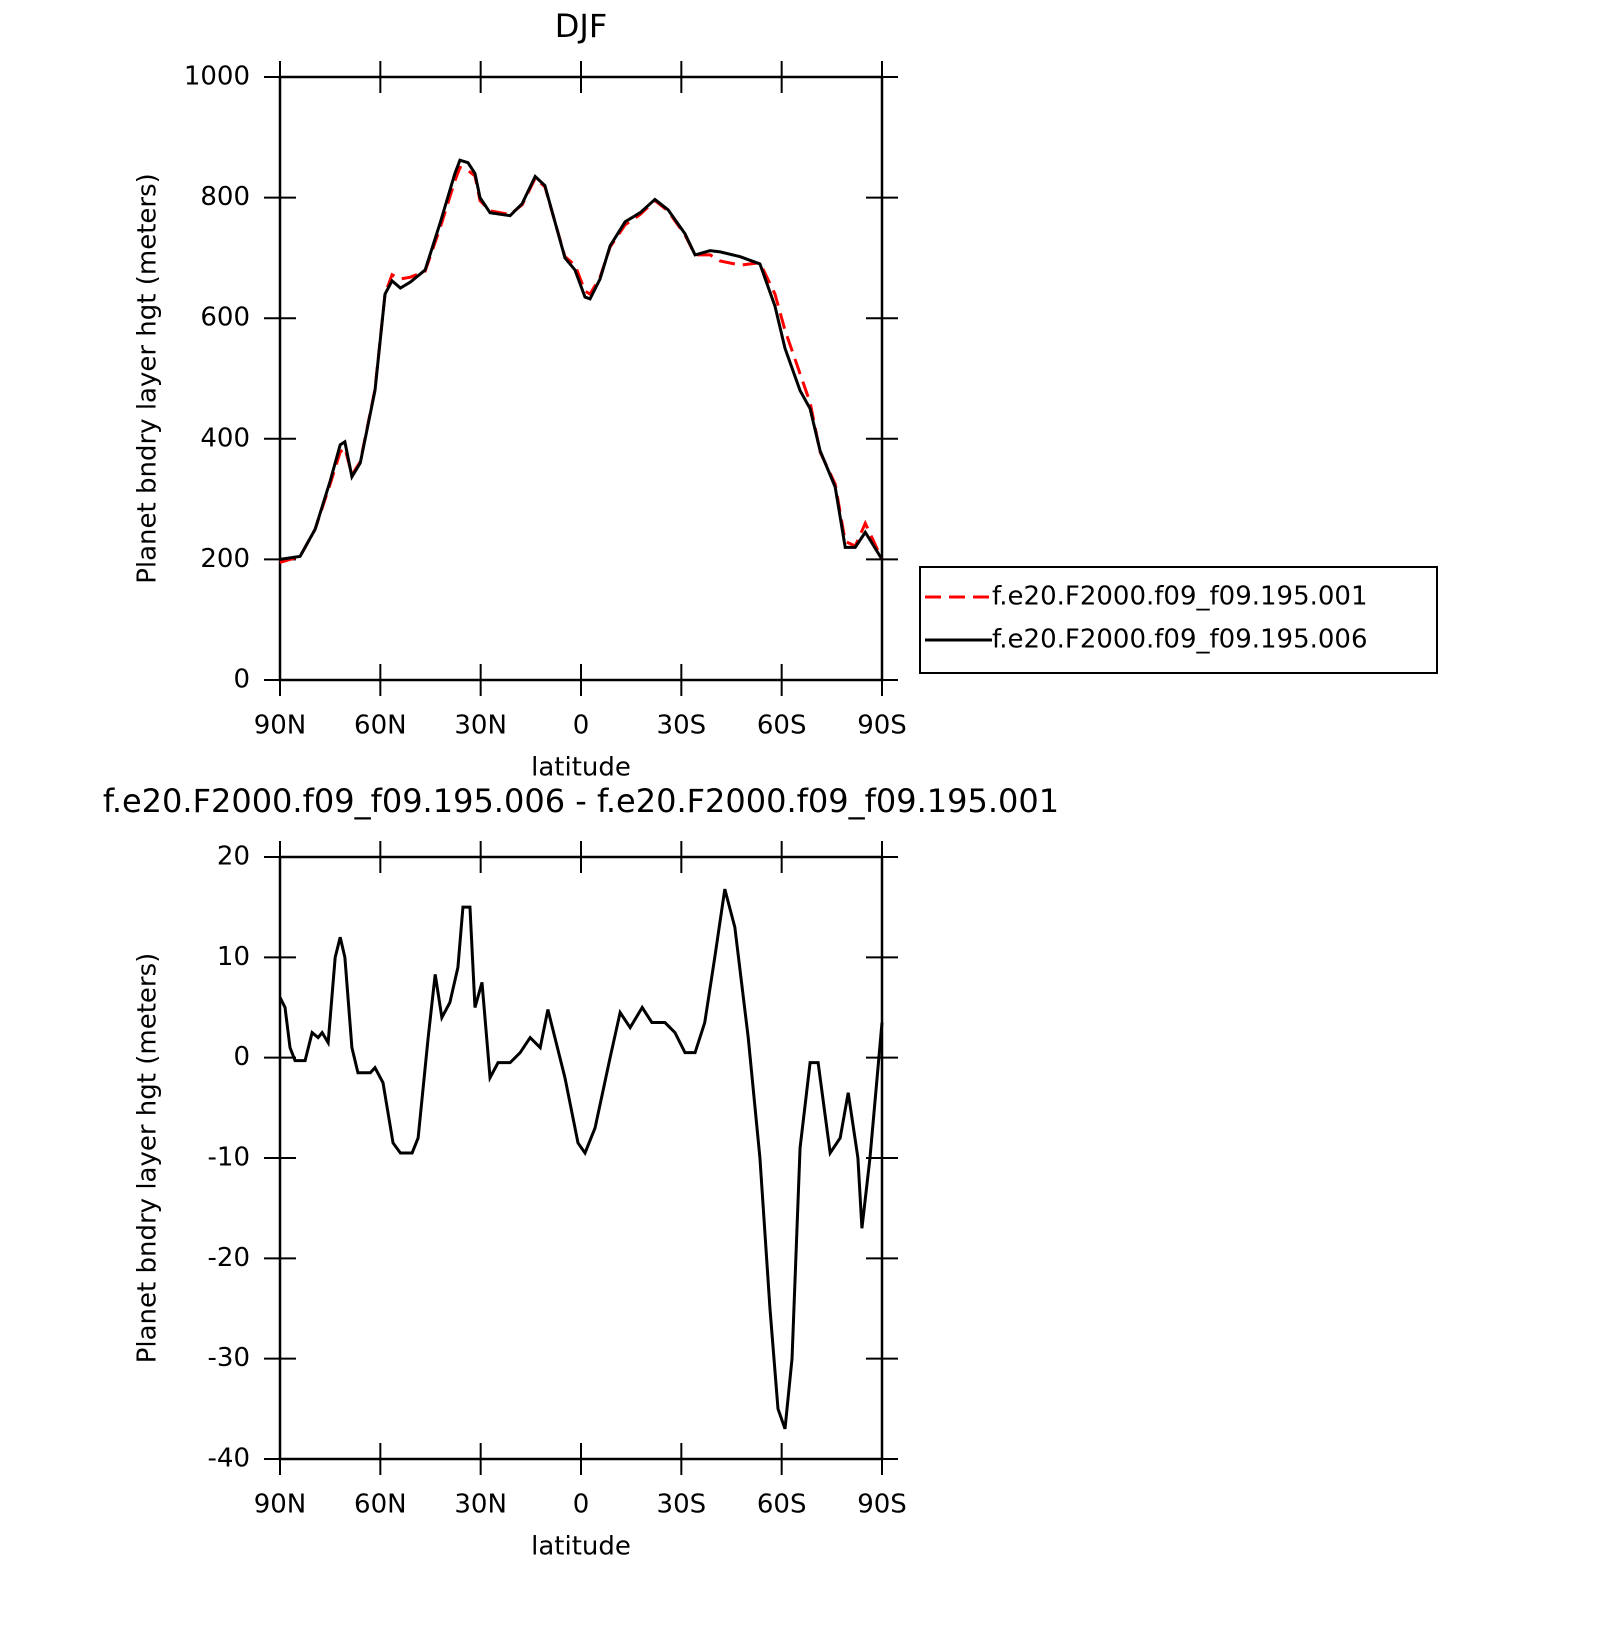 The image size is (1605, 1635). I want to click on y-tick-label: 800, so click(225, 197).